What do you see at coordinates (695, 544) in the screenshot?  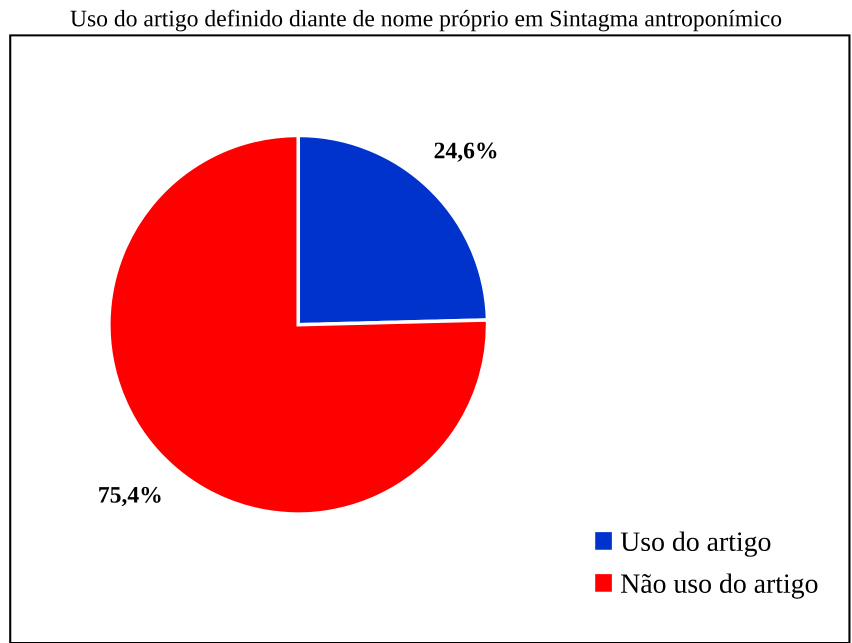 I see `legend-label: Uso do artigo` at bounding box center [695, 544].